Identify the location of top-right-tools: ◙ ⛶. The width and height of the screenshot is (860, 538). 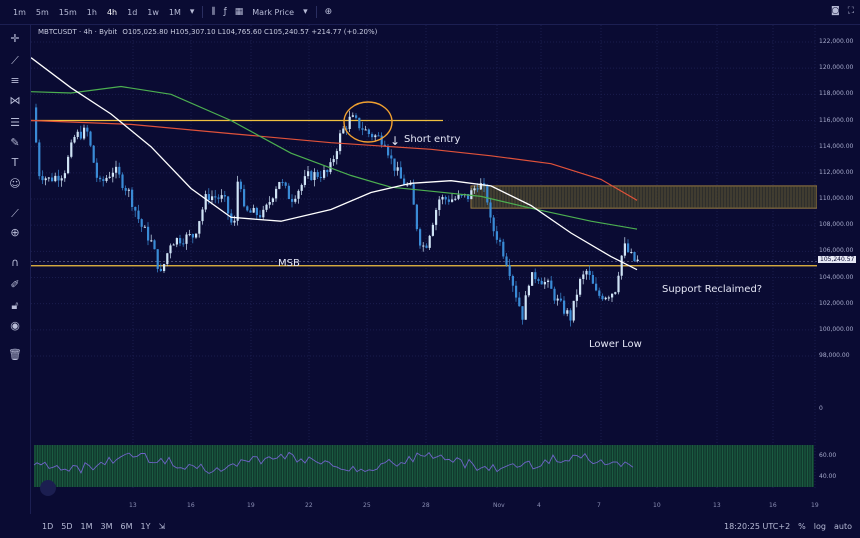
(842, 11).